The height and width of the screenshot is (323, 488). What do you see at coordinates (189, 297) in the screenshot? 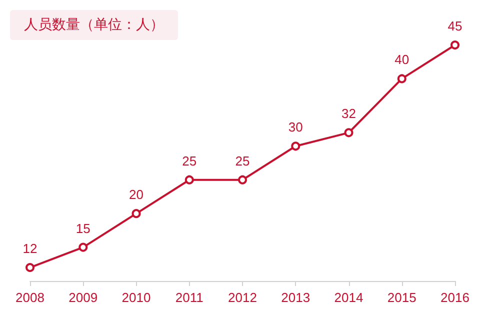
I see `x-tick-label: 2011` at bounding box center [189, 297].